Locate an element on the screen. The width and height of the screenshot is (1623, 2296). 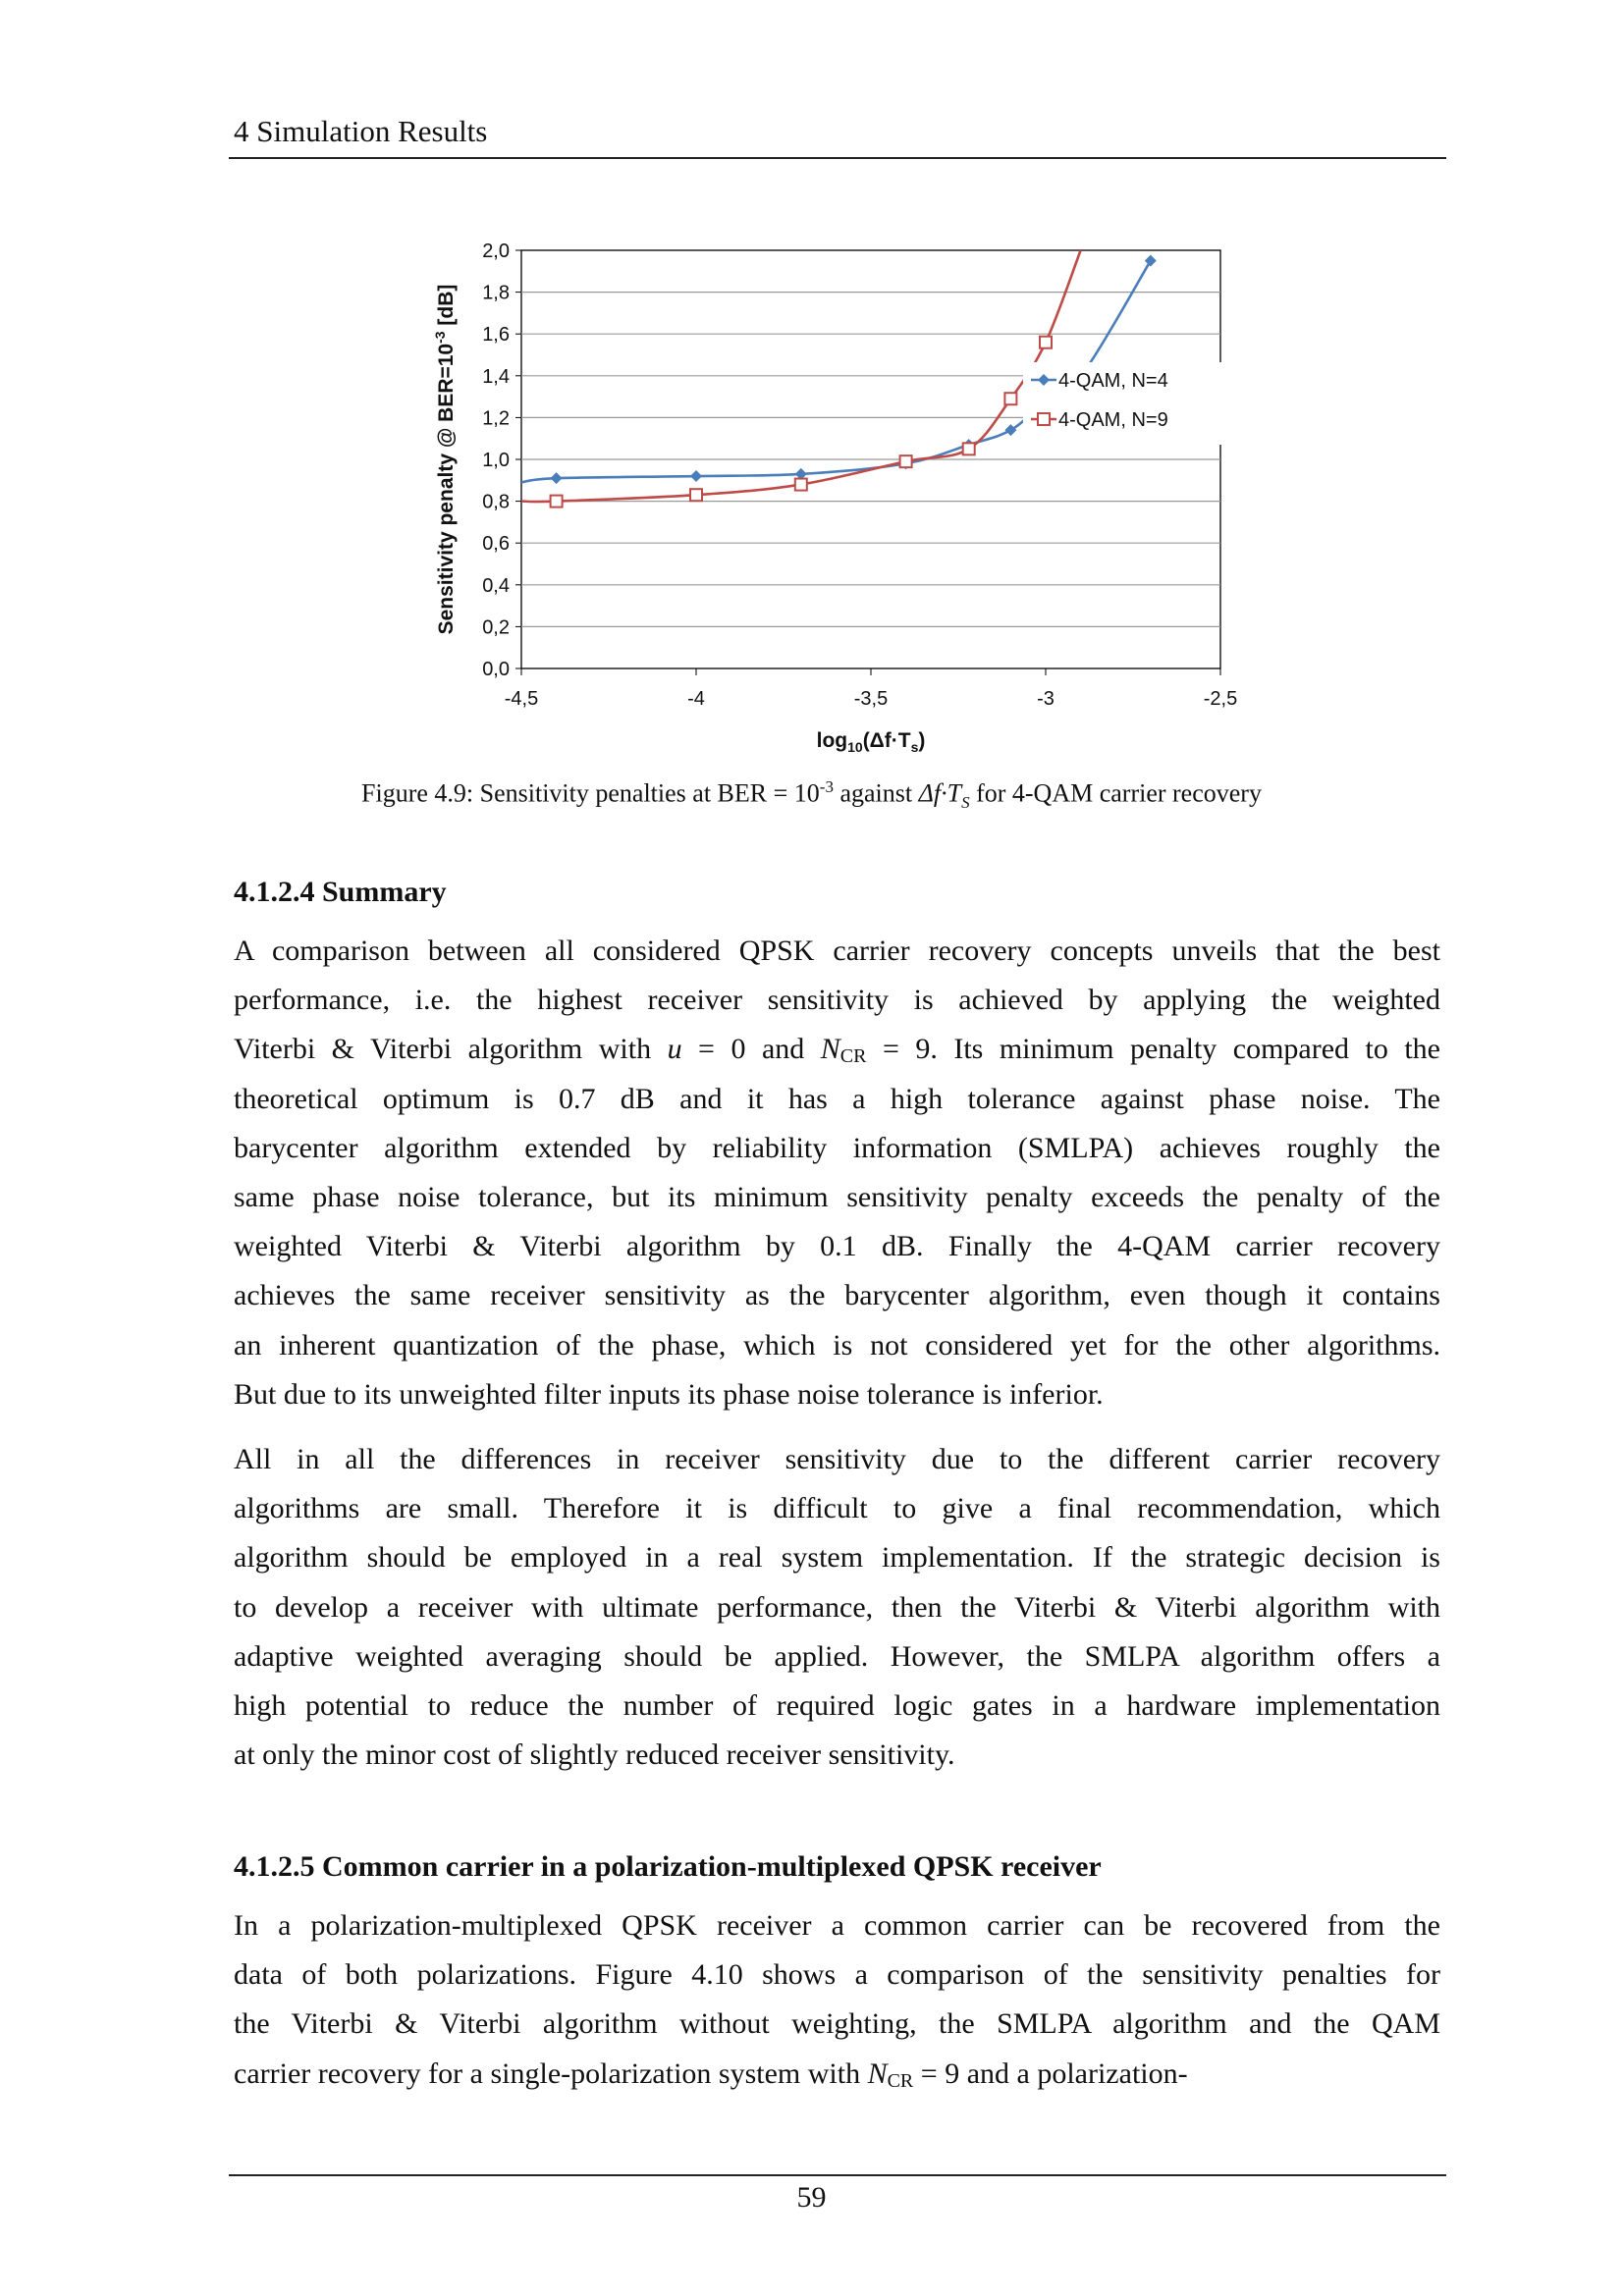
caption-text: for 4-QAM carrier recovery is located at coordinates (1115, 793).